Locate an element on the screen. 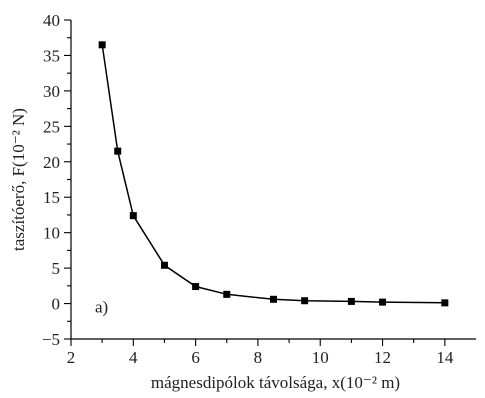  y-tick-label: 20 is located at coordinates (51, 162).